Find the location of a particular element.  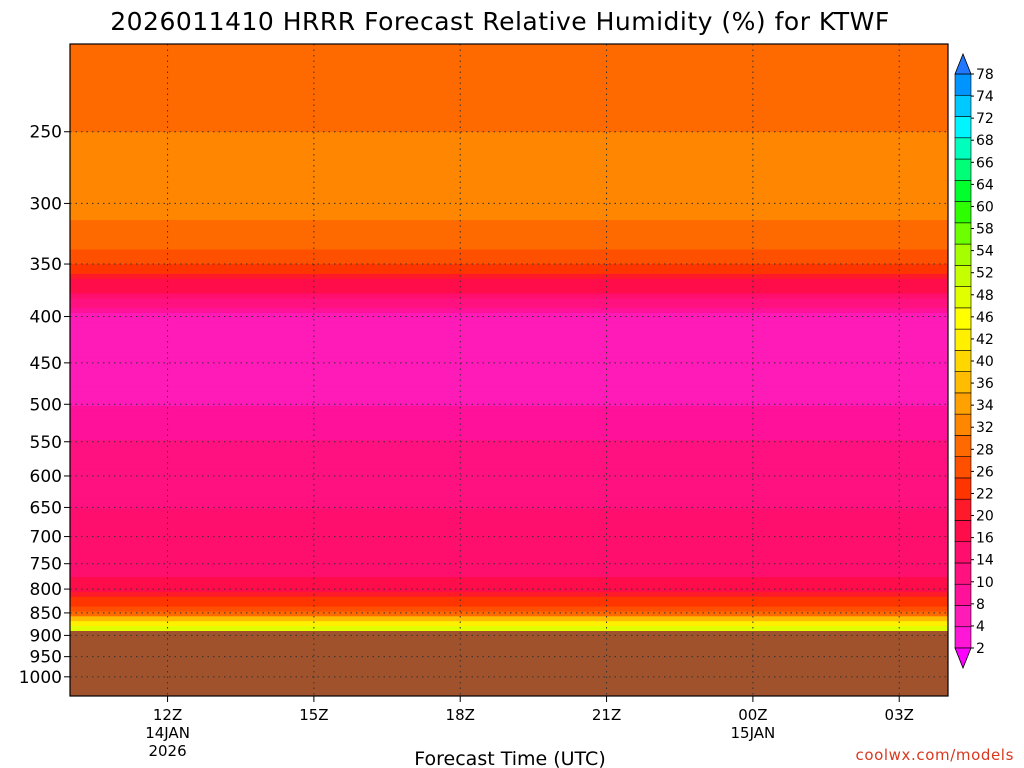

colorbar-label: 66 is located at coordinates (985, 163).